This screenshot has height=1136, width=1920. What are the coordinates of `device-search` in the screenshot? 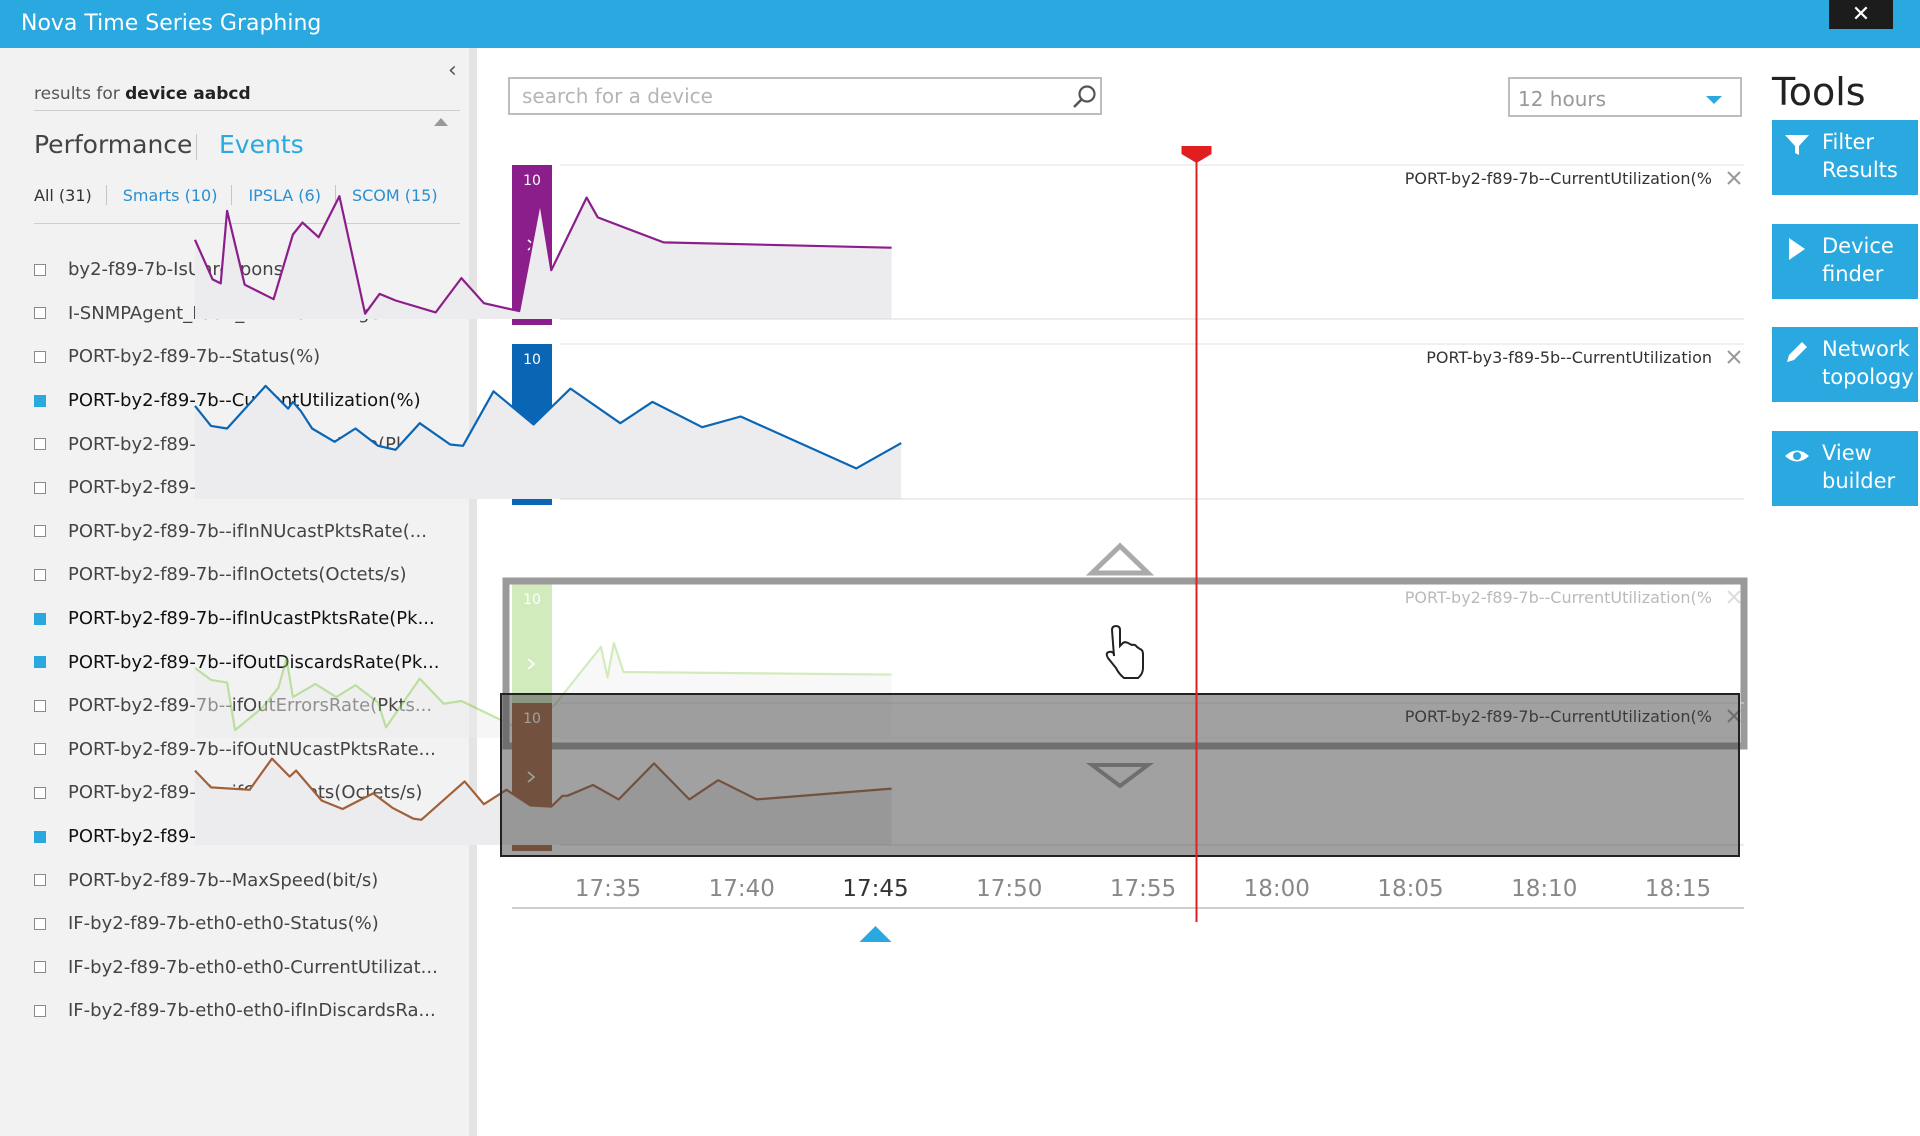 It's located at (805, 96).